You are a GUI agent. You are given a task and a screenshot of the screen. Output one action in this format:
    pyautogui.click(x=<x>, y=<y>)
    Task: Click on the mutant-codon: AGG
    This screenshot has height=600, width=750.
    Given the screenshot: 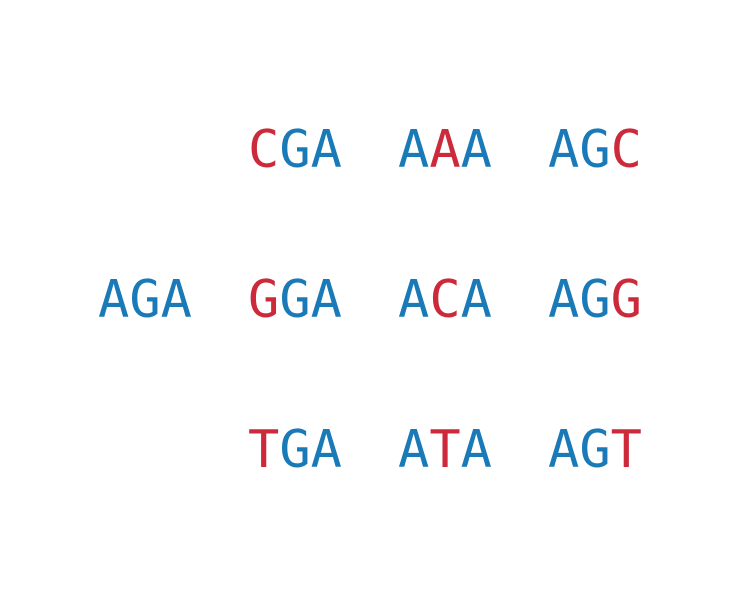 What is the action you would take?
    pyautogui.click(x=595, y=300)
    